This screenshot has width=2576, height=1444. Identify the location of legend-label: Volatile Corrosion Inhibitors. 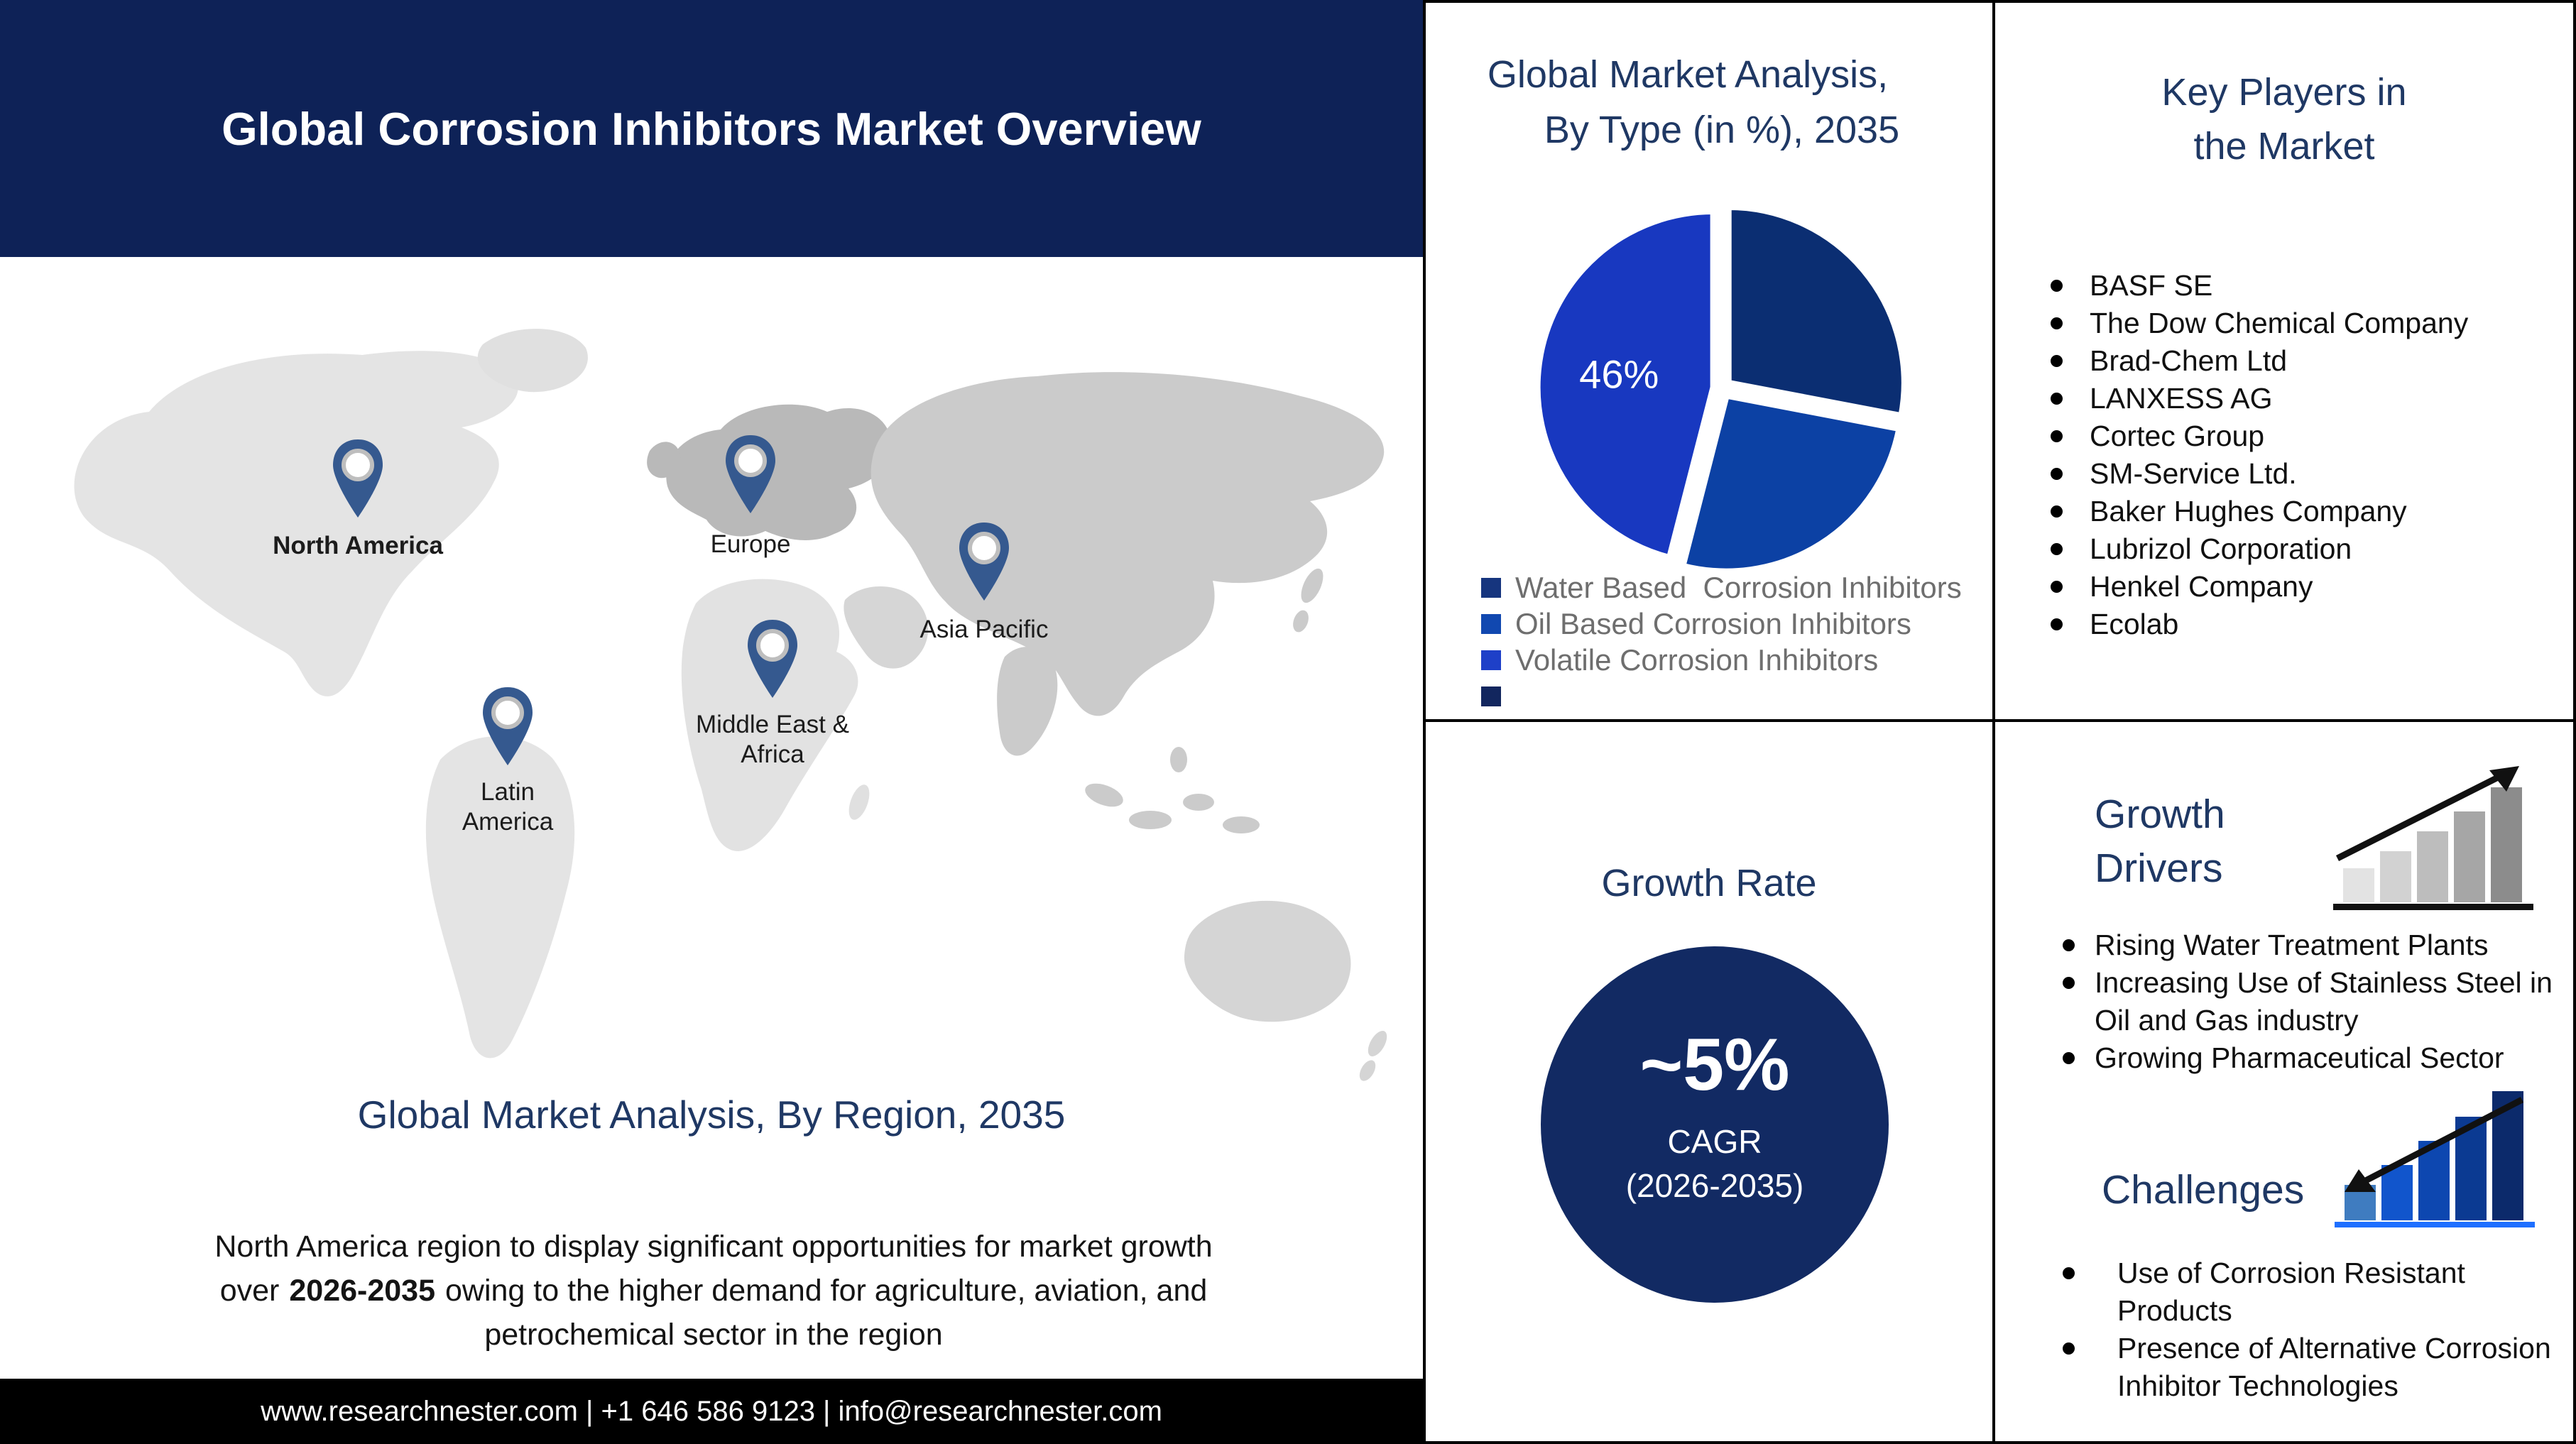
(1697, 660).